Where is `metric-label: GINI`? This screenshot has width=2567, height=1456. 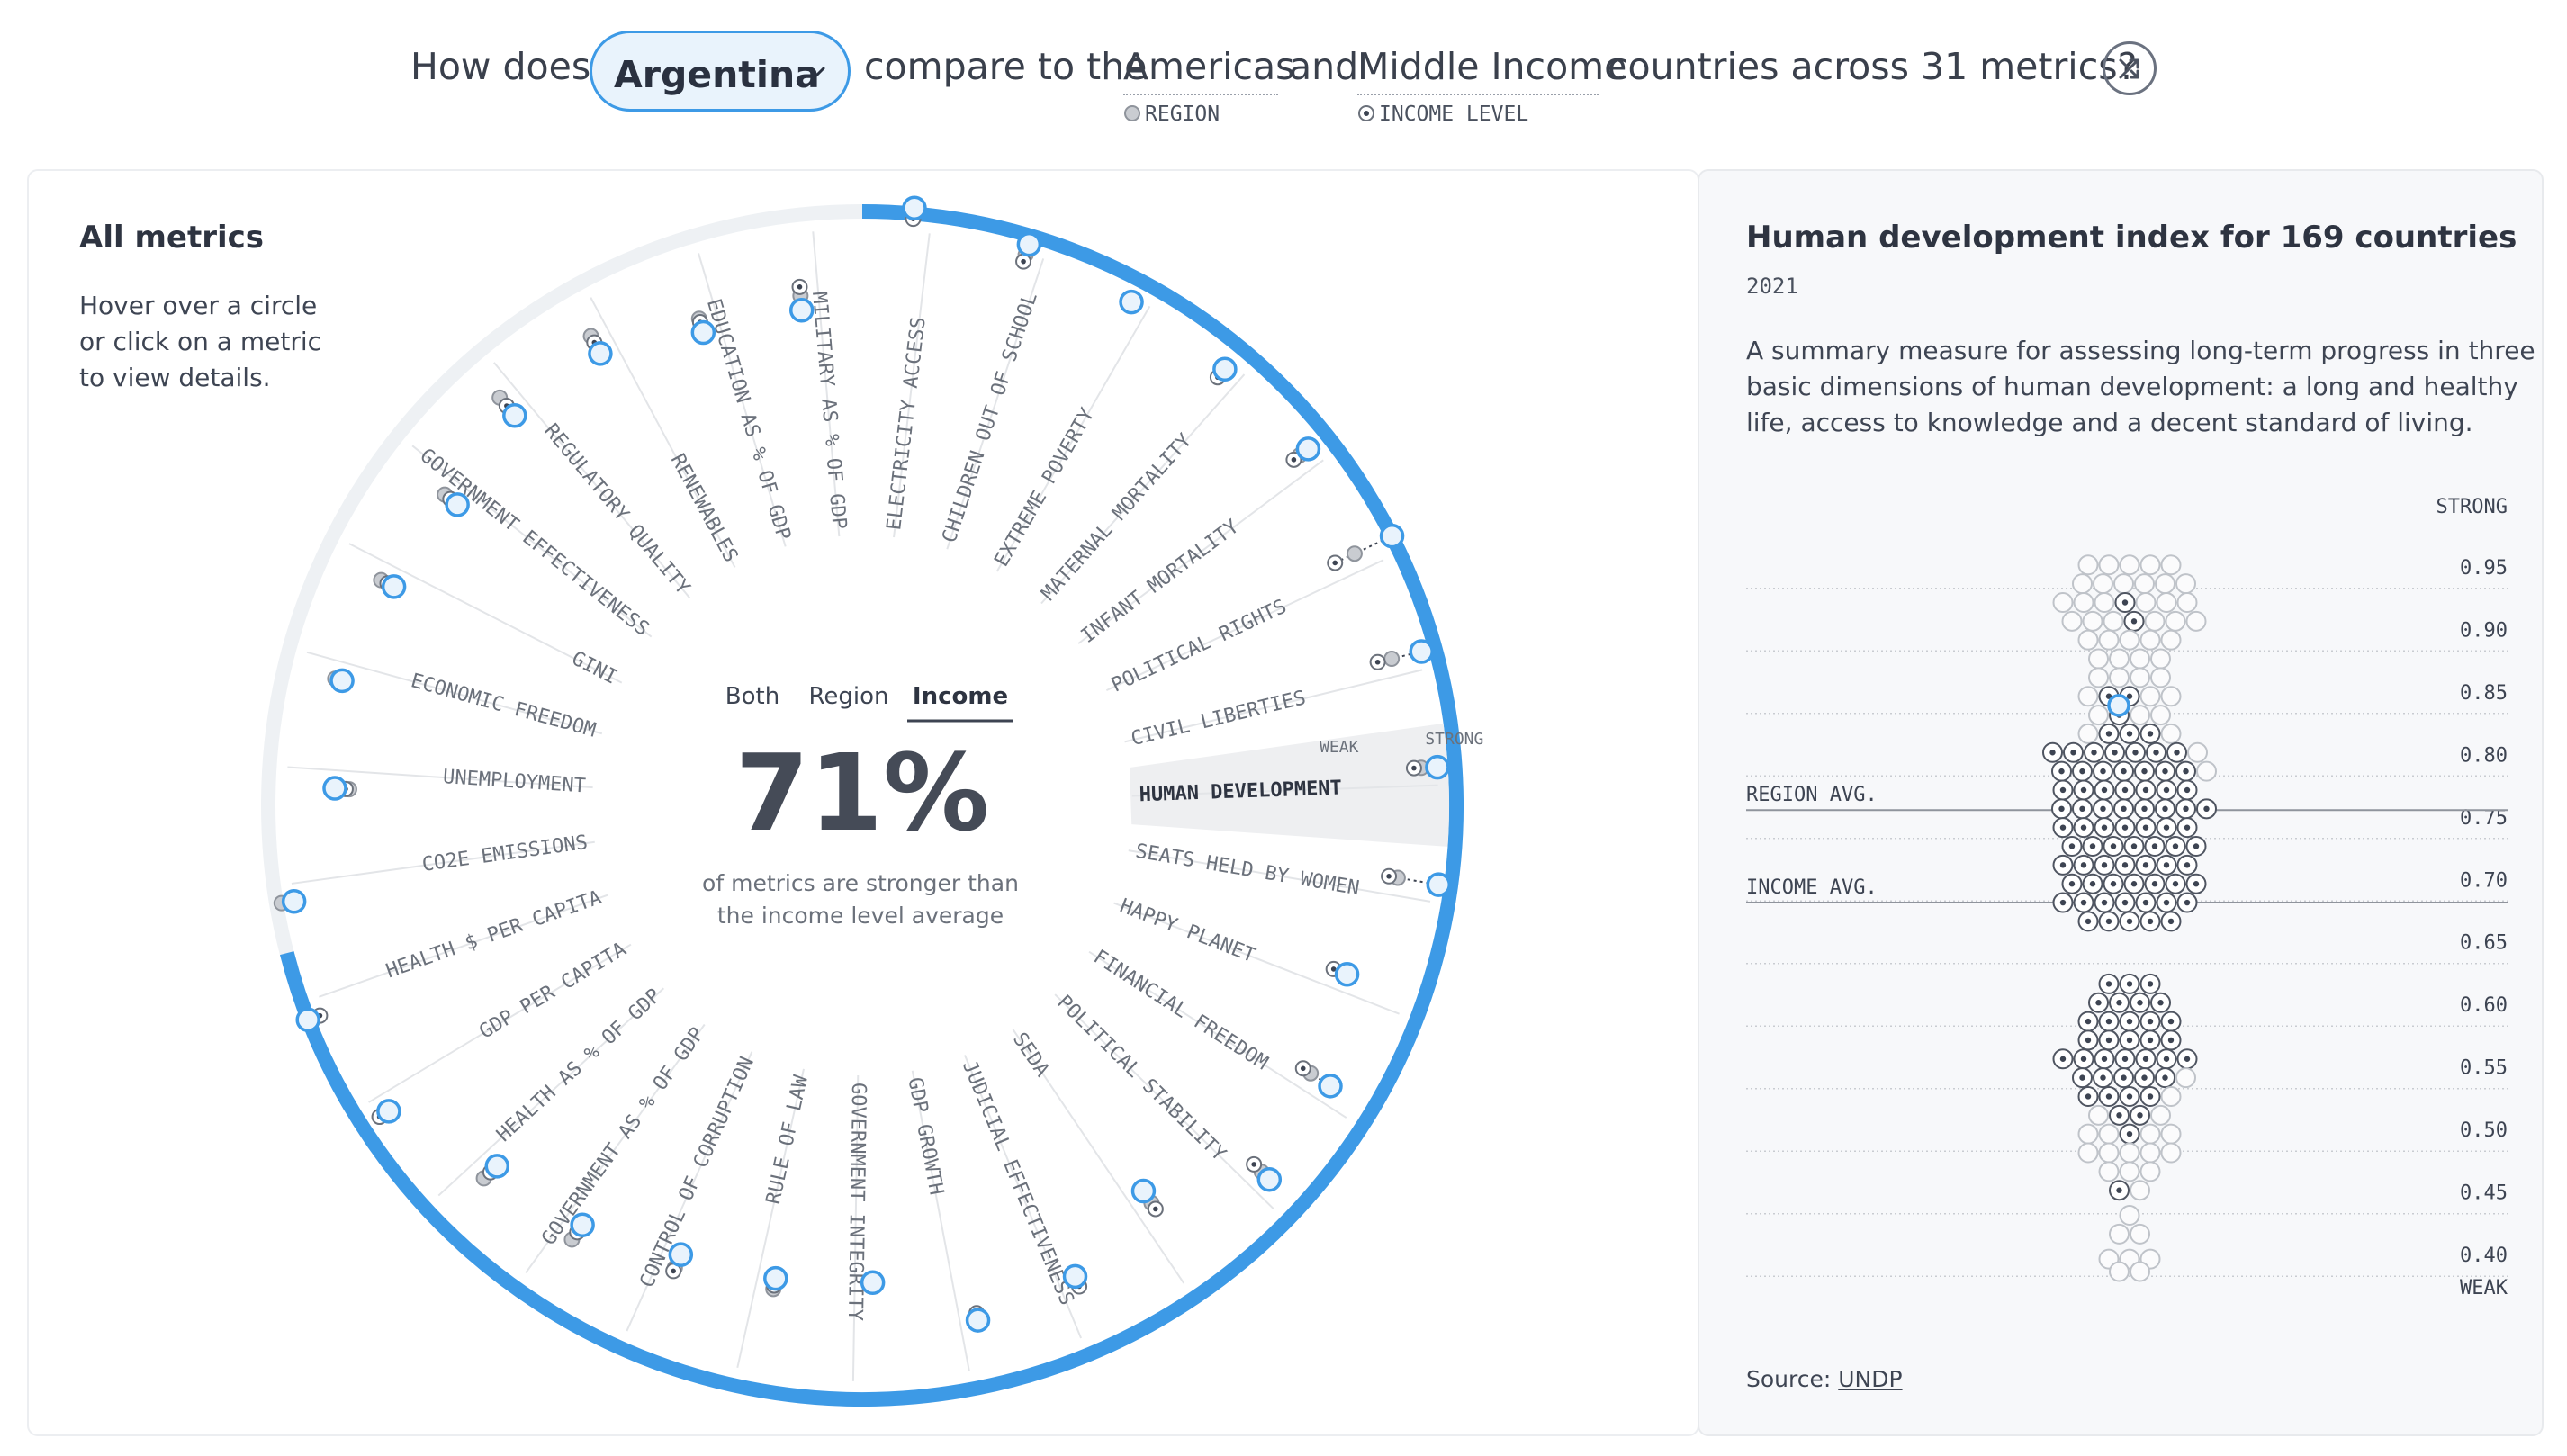
metric-label: GINI is located at coordinates (594, 668).